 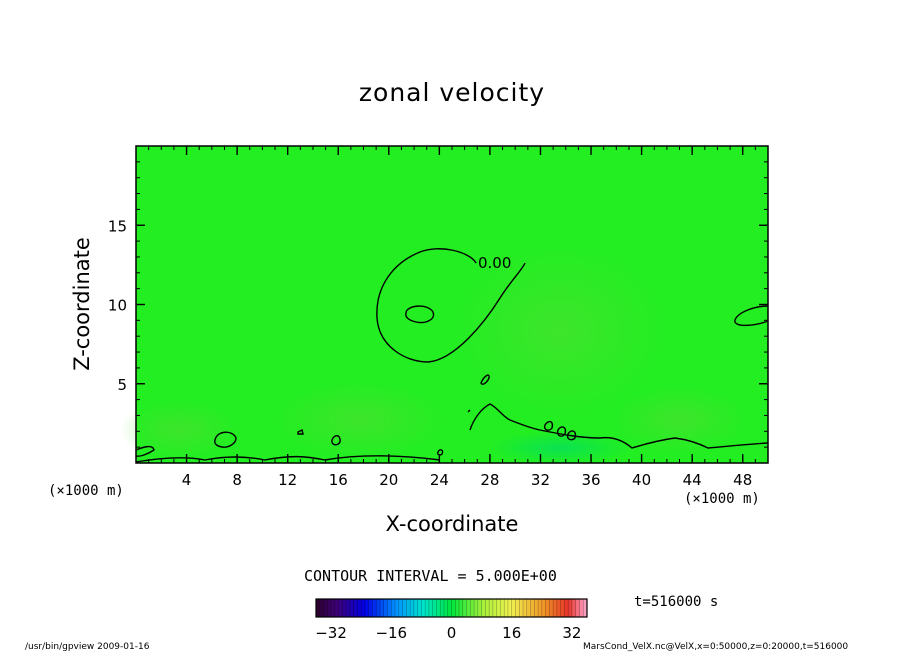 What do you see at coordinates (338, 480) in the screenshot?
I see `x-tick-label: 16` at bounding box center [338, 480].